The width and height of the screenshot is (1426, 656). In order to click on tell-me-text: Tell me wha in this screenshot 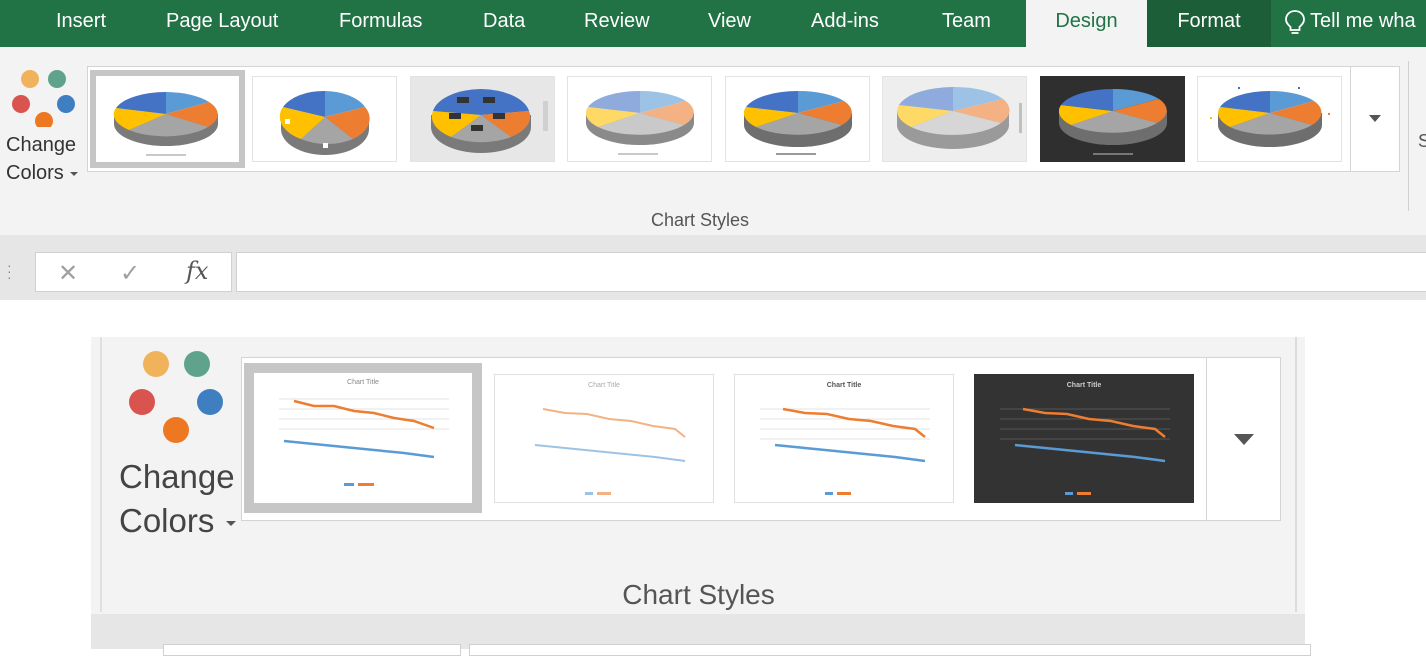, I will do `click(1363, 21)`.